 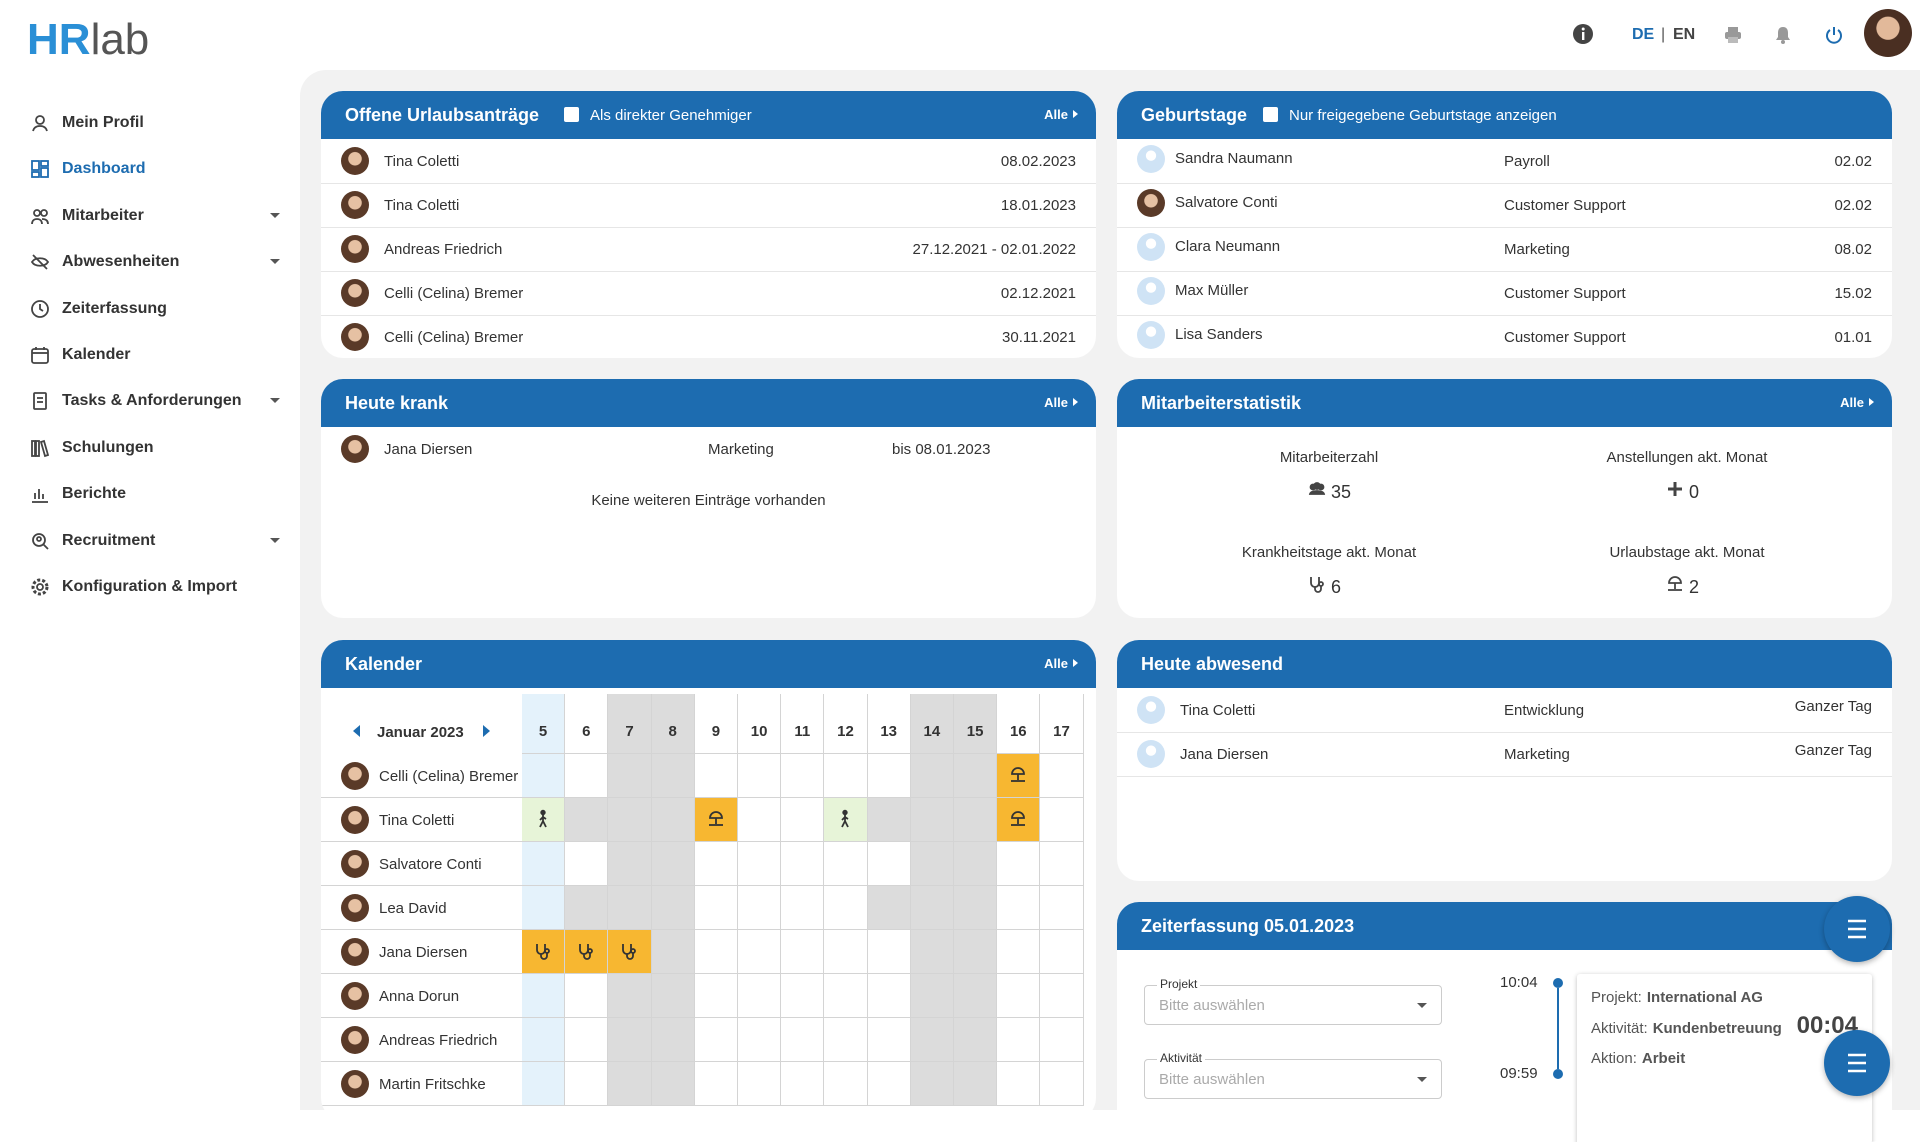 I want to click on bell-icon, so click(x=1783, y=35).